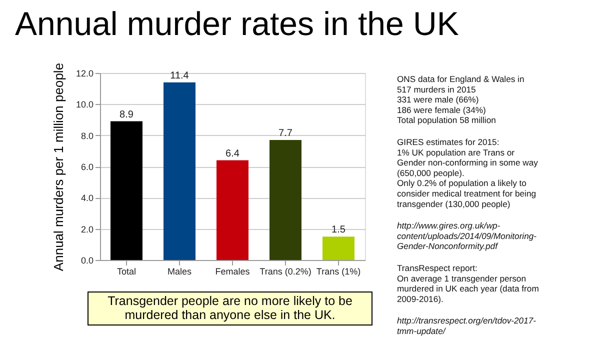 This screenshot has width=600, height=338. I want to click on text: http://transrespect.org/en/tdov-2017- tmm-update/, so click(466, 326).